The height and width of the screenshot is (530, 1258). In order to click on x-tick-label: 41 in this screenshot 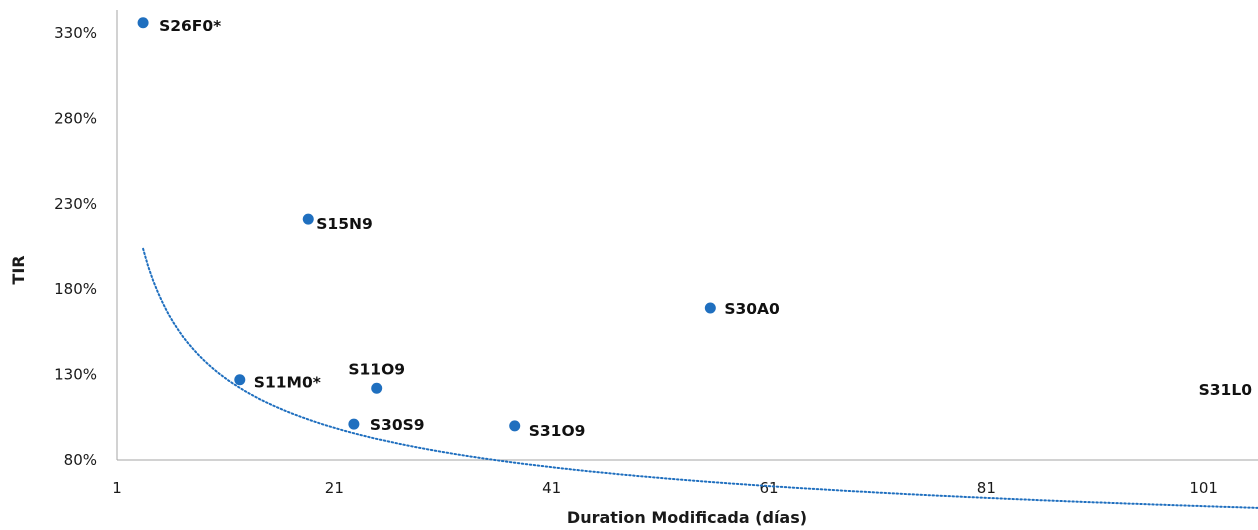, I will do `click(551, 488)`.